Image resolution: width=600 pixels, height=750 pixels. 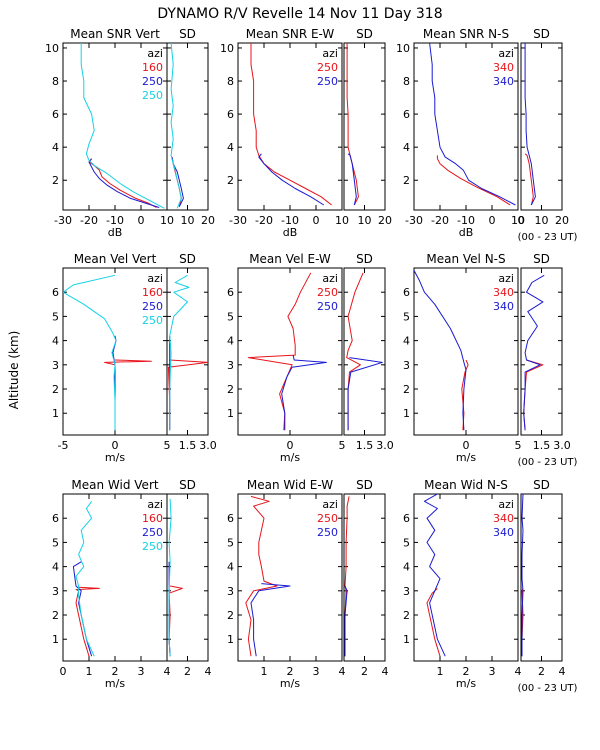 What do you see at coordinates (208, 220) in the screenshot?
I see `x-tick-label: 20` at bounding box center [208, 220].